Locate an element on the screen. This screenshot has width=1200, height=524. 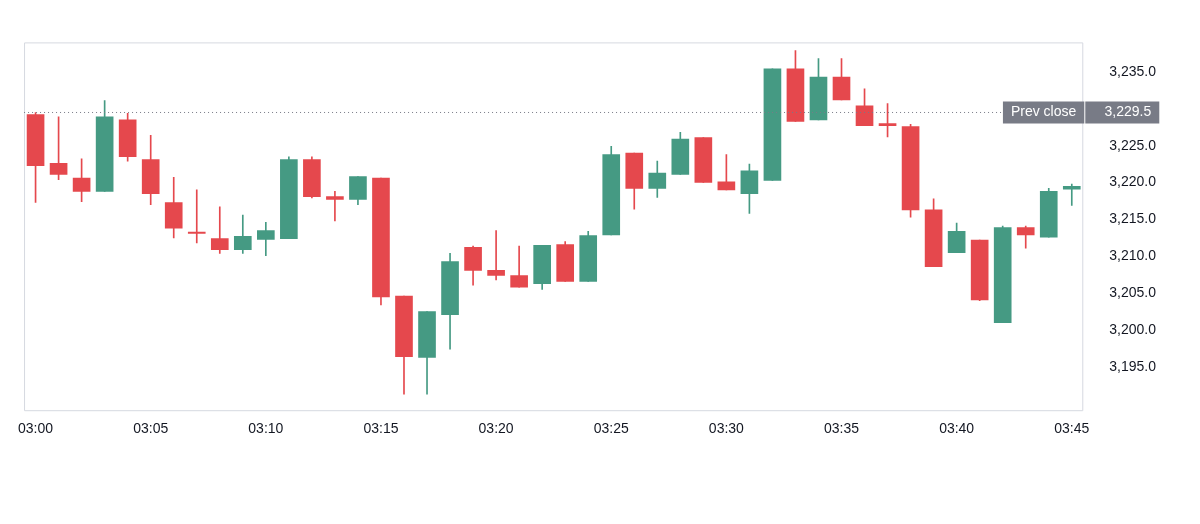
y-tick-label: 3,235.0 is located at coordinates (1133, 70).